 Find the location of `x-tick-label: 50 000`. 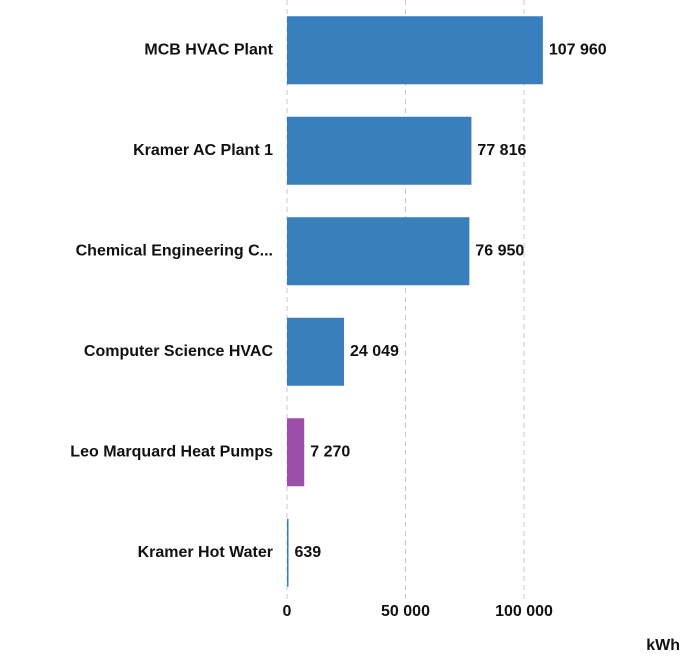

x-tick-label: 50 000 is located at coordinates (405, 611).